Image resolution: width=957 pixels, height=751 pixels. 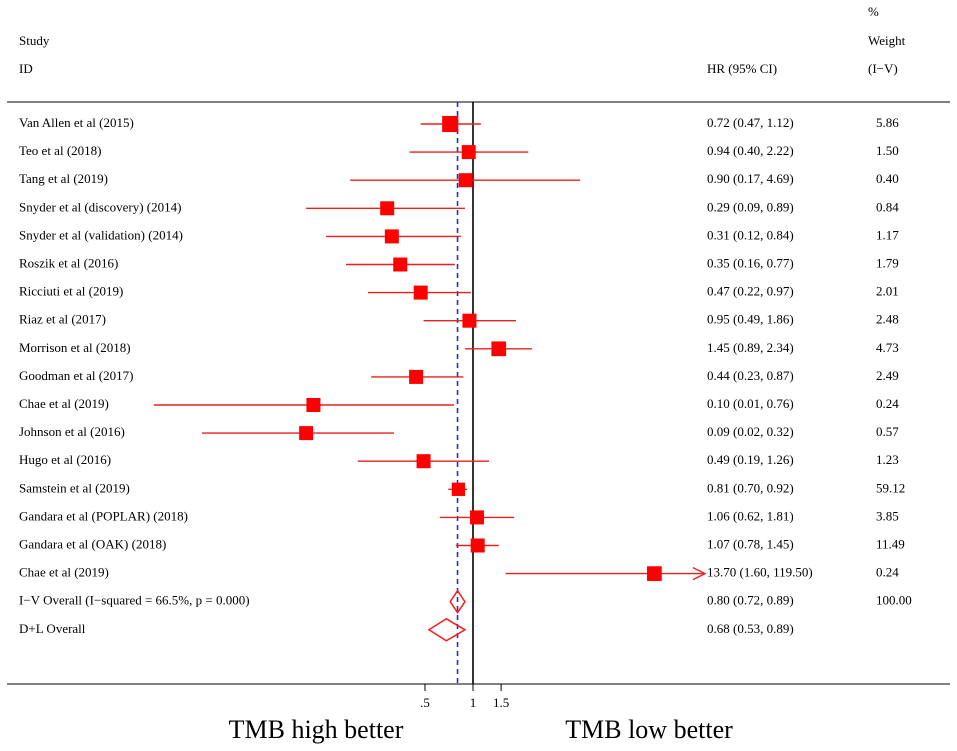 I want to click on study-label: Teo et al (2018), so click(x=60, y=150).